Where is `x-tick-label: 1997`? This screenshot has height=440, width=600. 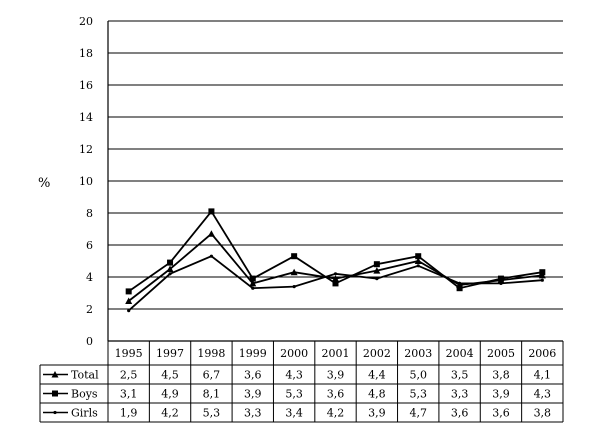 x-tick-label: 1997 is located at coordinates (170, 353).